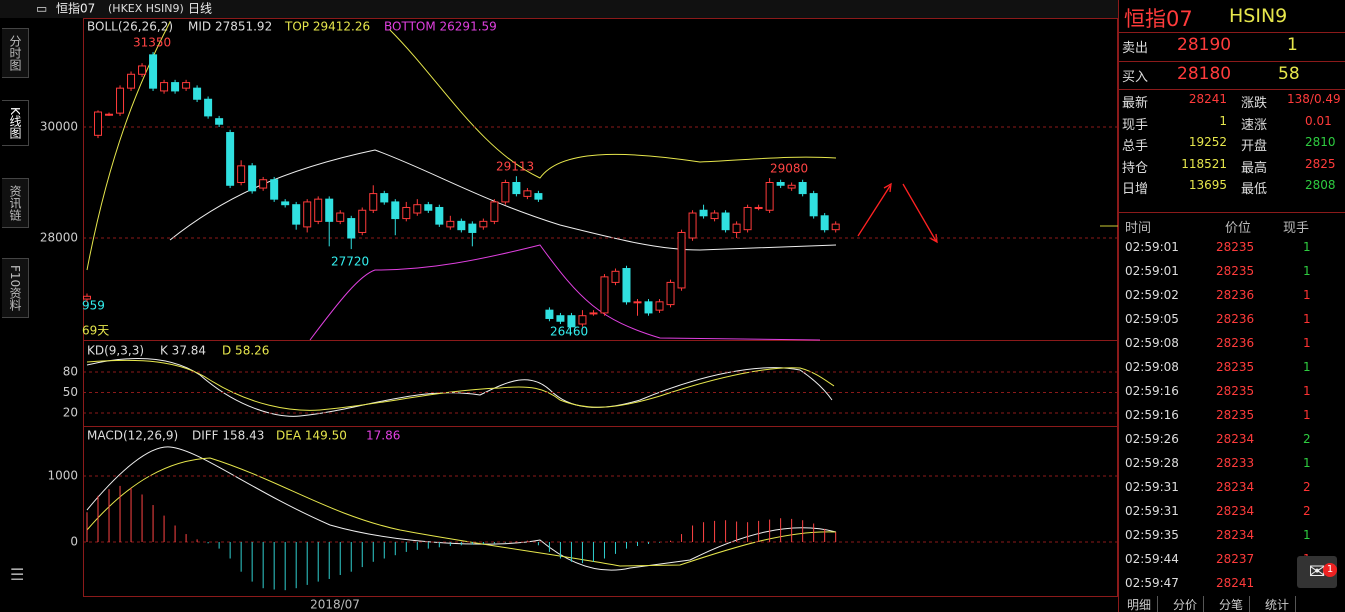  I want to click on low-label: 27720, so click(350, 262).